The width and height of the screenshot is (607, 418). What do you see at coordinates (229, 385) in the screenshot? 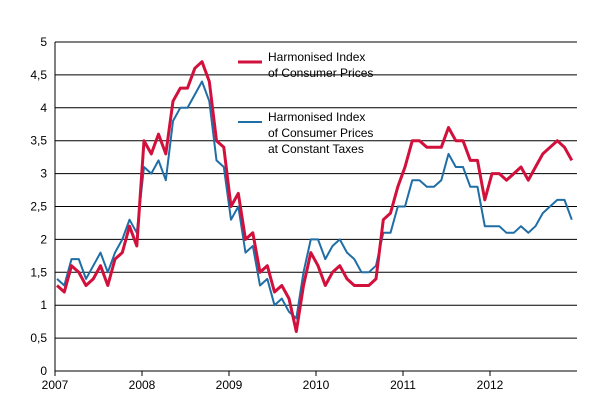
I see `x-tick-label: 2009` at bounding box center [229, 385].